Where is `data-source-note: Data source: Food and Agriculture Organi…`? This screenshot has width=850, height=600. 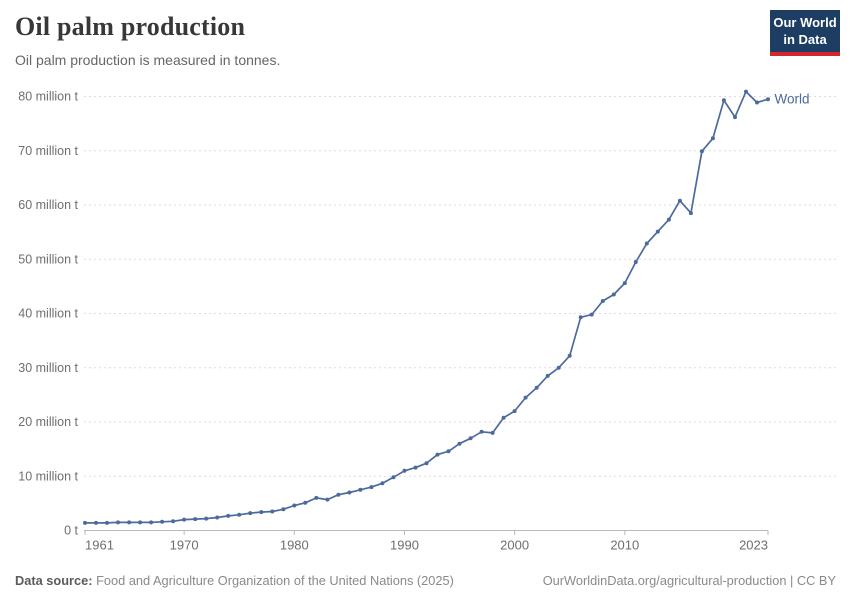
data-source-note: Data source: Food and Agriculture Organi… is located at coordinates (234, 580).